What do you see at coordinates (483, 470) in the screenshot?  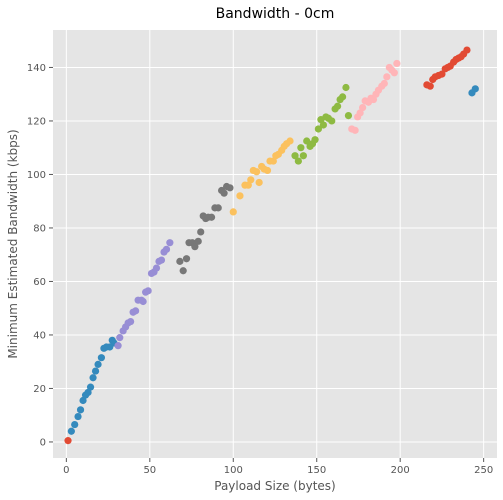 I see `x-tick-label: 250` at bounding box center [483, 470].